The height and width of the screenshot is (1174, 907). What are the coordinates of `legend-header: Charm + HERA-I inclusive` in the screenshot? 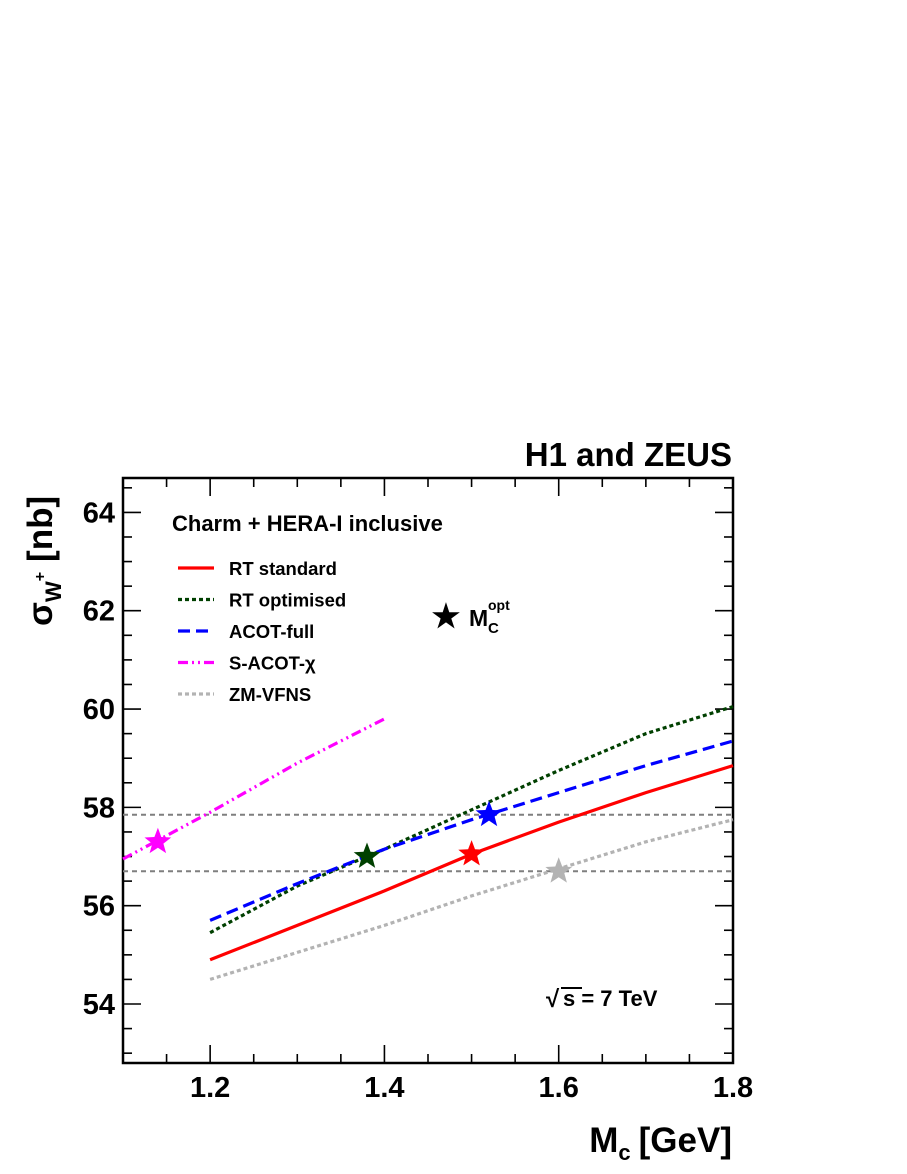 It's located at (307, 523).